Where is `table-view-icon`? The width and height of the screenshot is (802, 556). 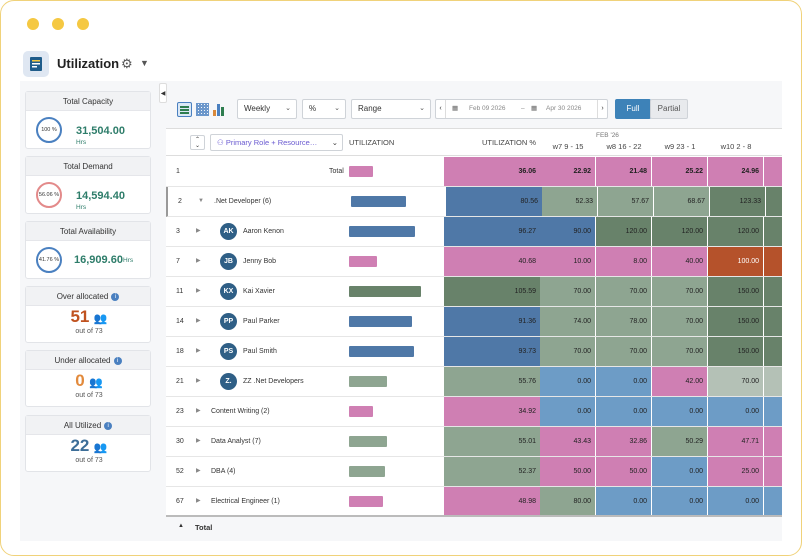
table-view-icon is located at coordinates (184, 109).